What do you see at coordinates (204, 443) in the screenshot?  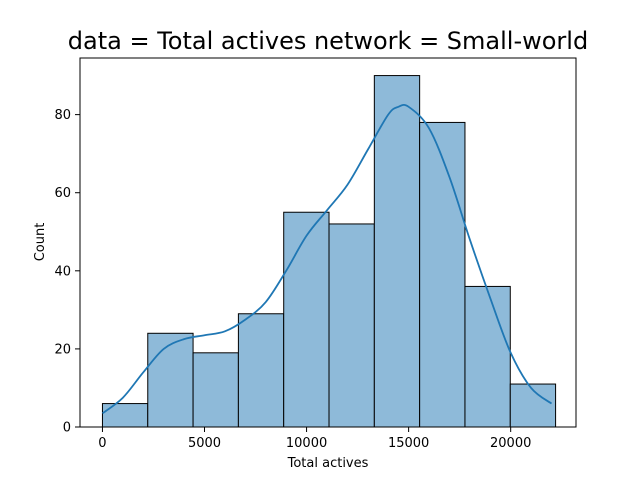 I see `x-tick-label: 5000` at bounding box center [204, 443].